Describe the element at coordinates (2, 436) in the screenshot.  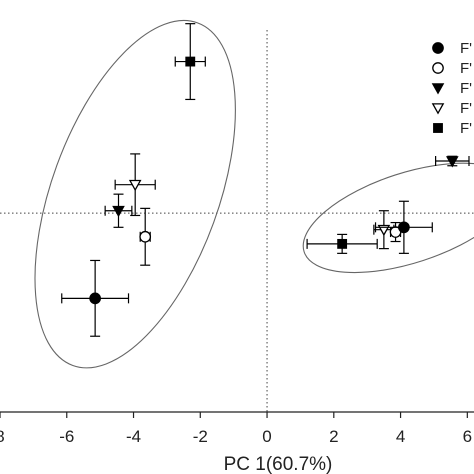
I see `x-tick-label: 8` at that location.